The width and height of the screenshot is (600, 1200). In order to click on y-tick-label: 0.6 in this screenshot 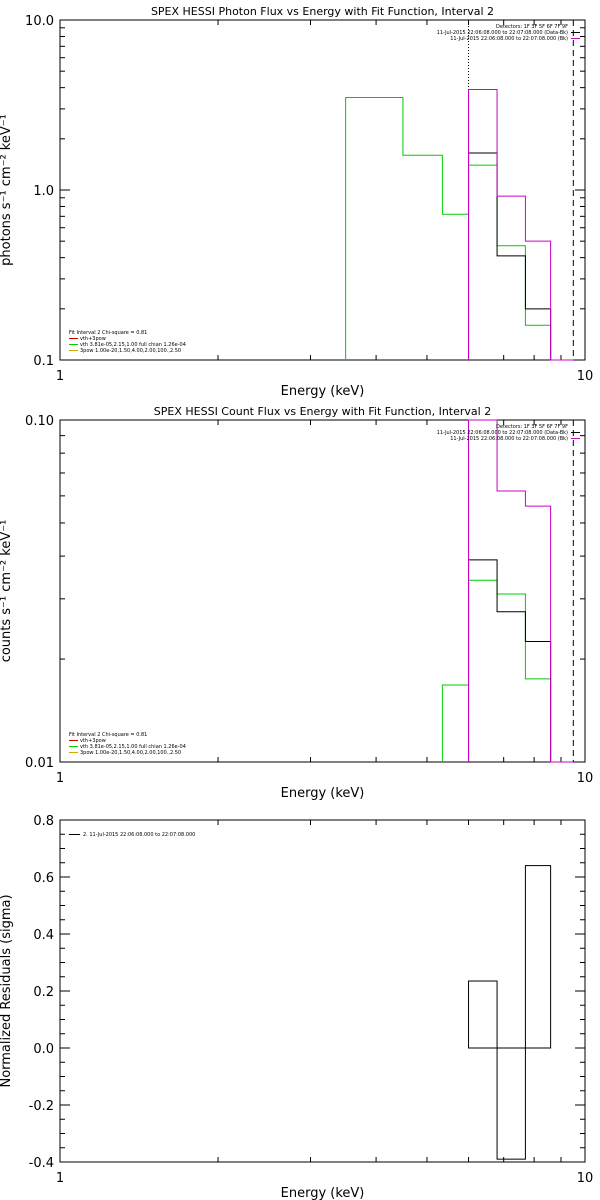, I will do `click(43, 878)`.